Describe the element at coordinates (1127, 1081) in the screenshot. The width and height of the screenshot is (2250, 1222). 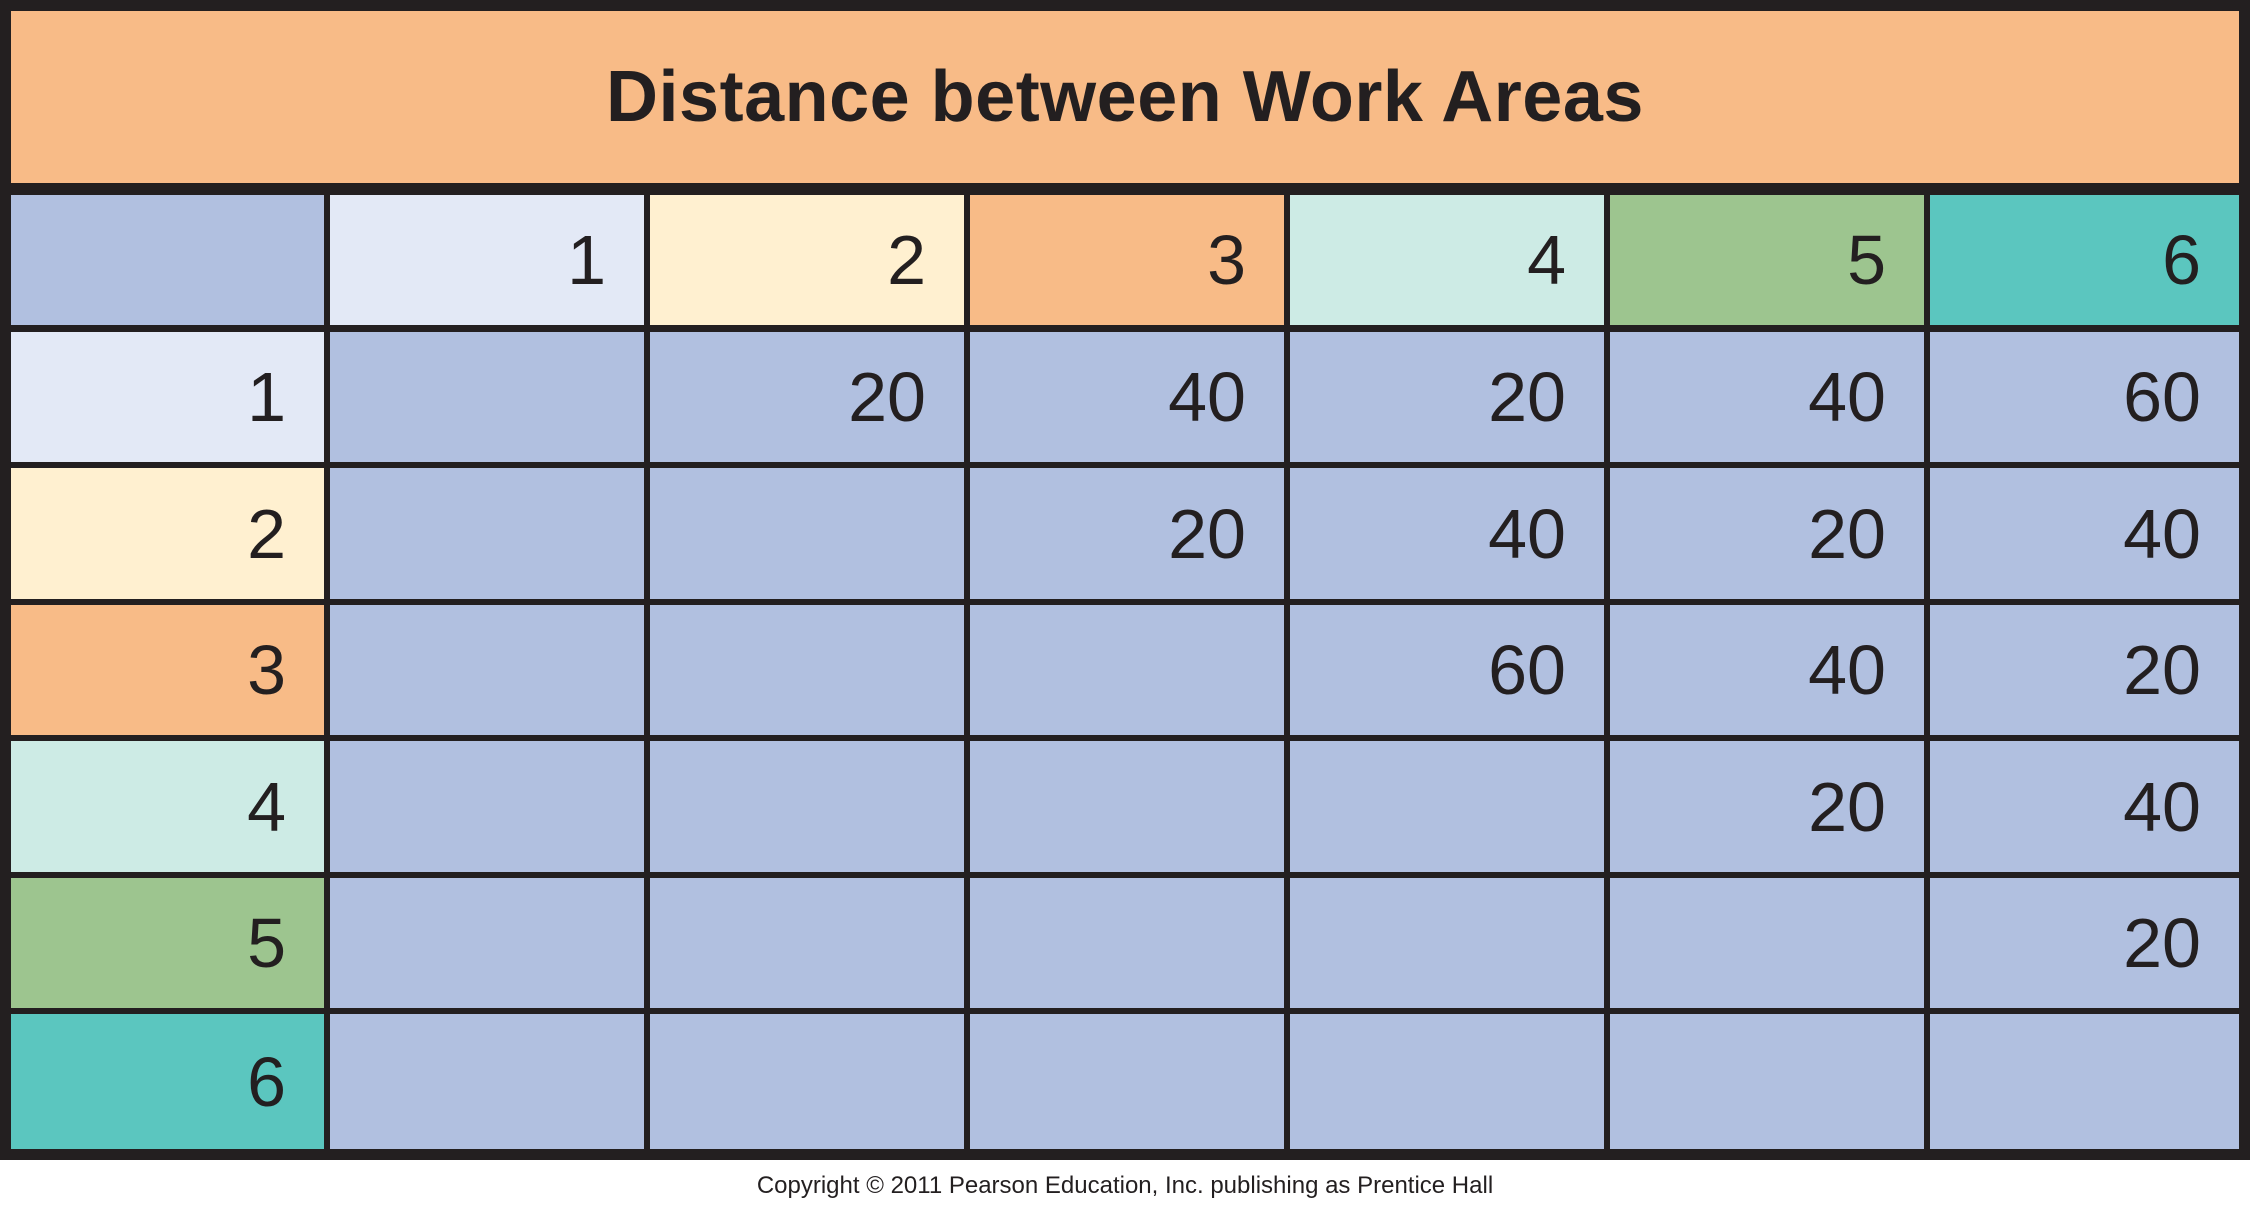
I see `distance-cell-r6-c3` at that location.